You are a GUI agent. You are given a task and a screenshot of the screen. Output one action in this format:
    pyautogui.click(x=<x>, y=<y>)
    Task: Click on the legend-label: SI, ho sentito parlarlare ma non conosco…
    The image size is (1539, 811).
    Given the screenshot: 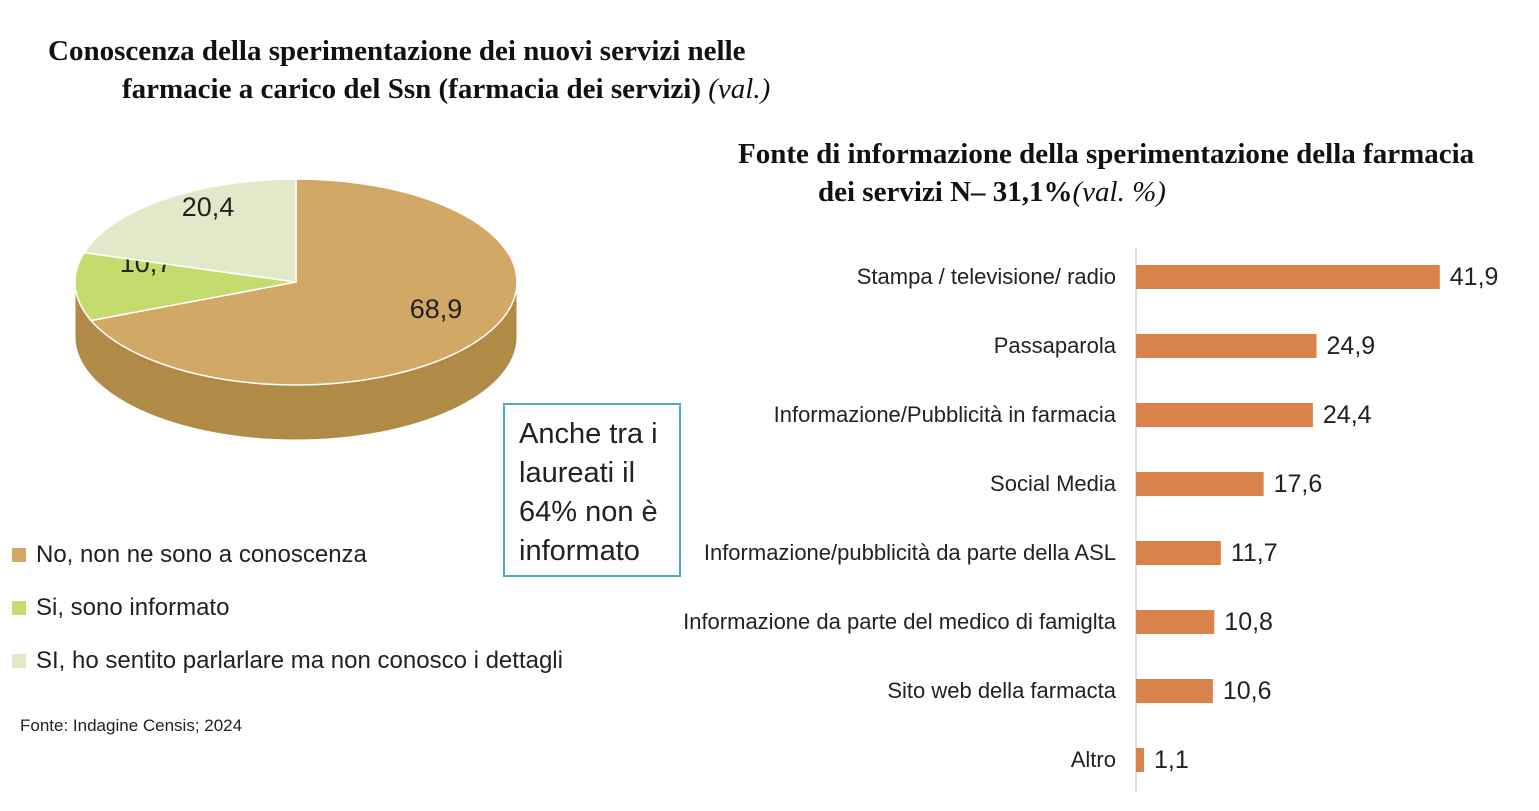 What is the action you would take?
    pyautogui.click(x=299, y=660)
    